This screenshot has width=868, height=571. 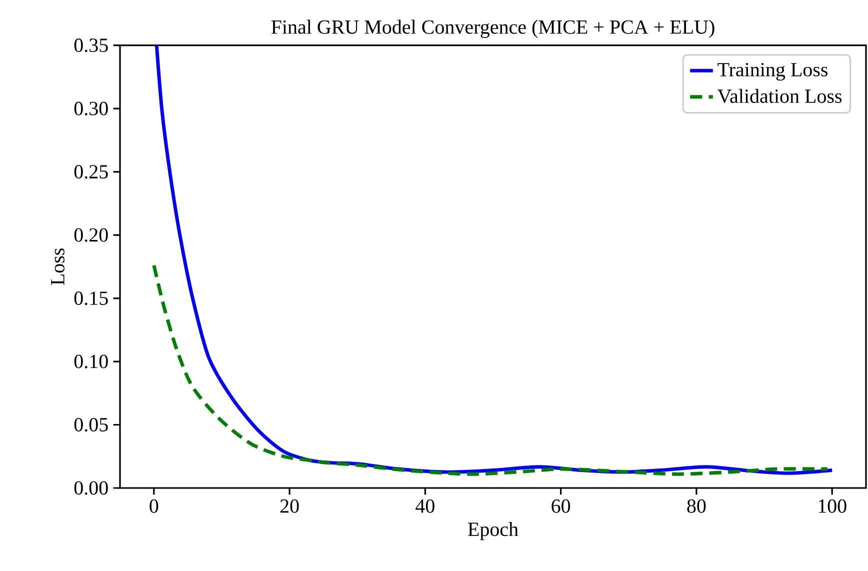 What do you see at coordinates (91, 109) in the screenshot?
I see `y-tick-label: 0.30` at bounding box center [91, 109].